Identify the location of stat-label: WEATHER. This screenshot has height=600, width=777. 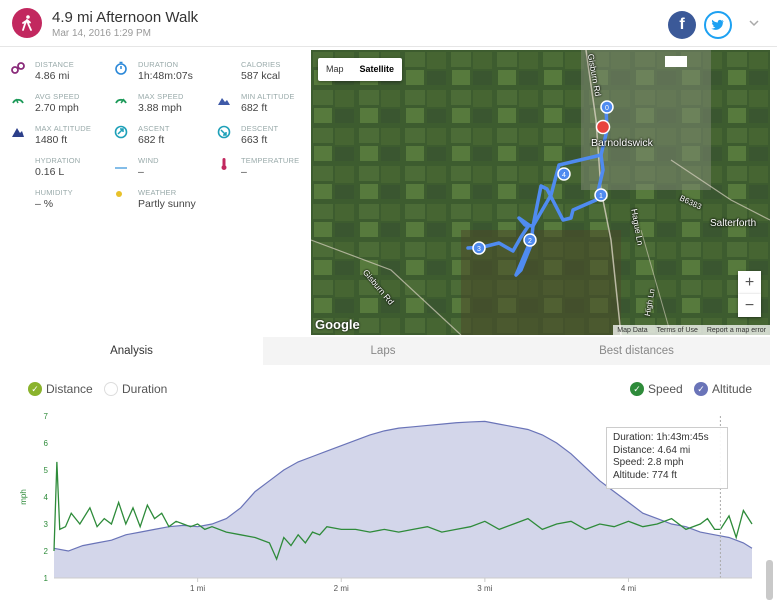
(157, 192).